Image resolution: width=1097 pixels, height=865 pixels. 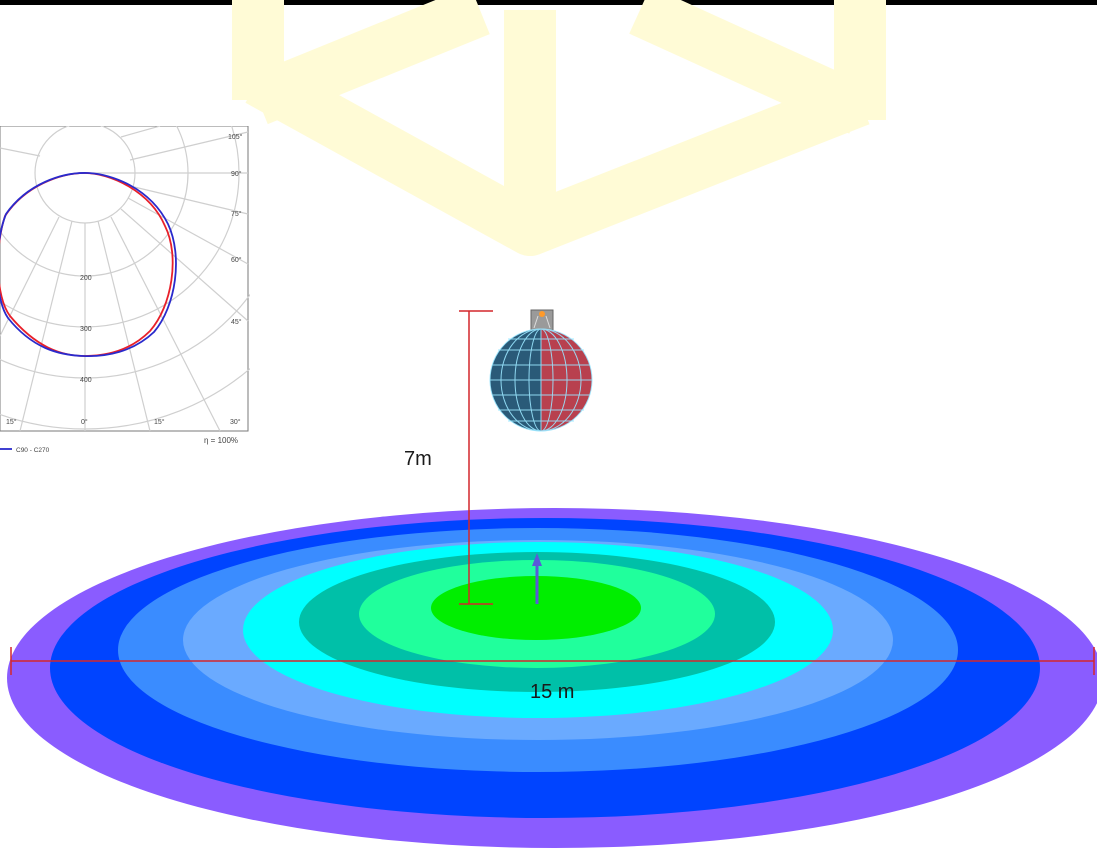 I want to click on normal-arrow-head, so click(x=537, y=559).